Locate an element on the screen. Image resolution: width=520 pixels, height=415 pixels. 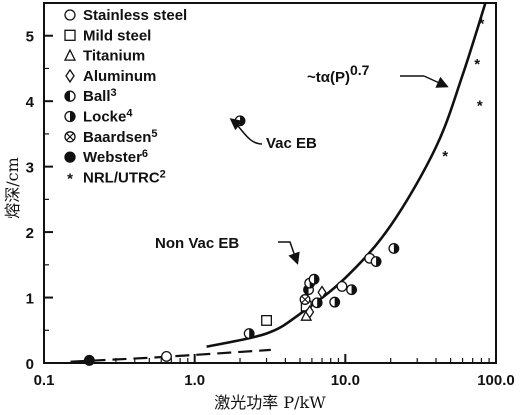
y-tick-label: 0 is located at coordinates (30, 364).